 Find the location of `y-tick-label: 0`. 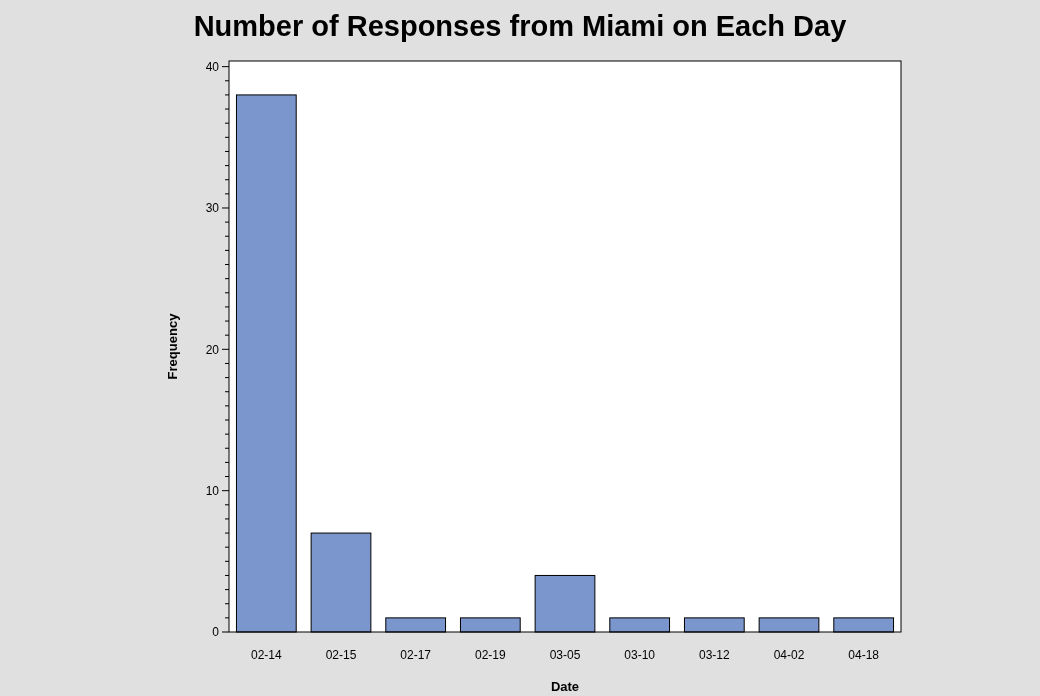

y-tick-label: 0 is located at coordinates (216, 632).